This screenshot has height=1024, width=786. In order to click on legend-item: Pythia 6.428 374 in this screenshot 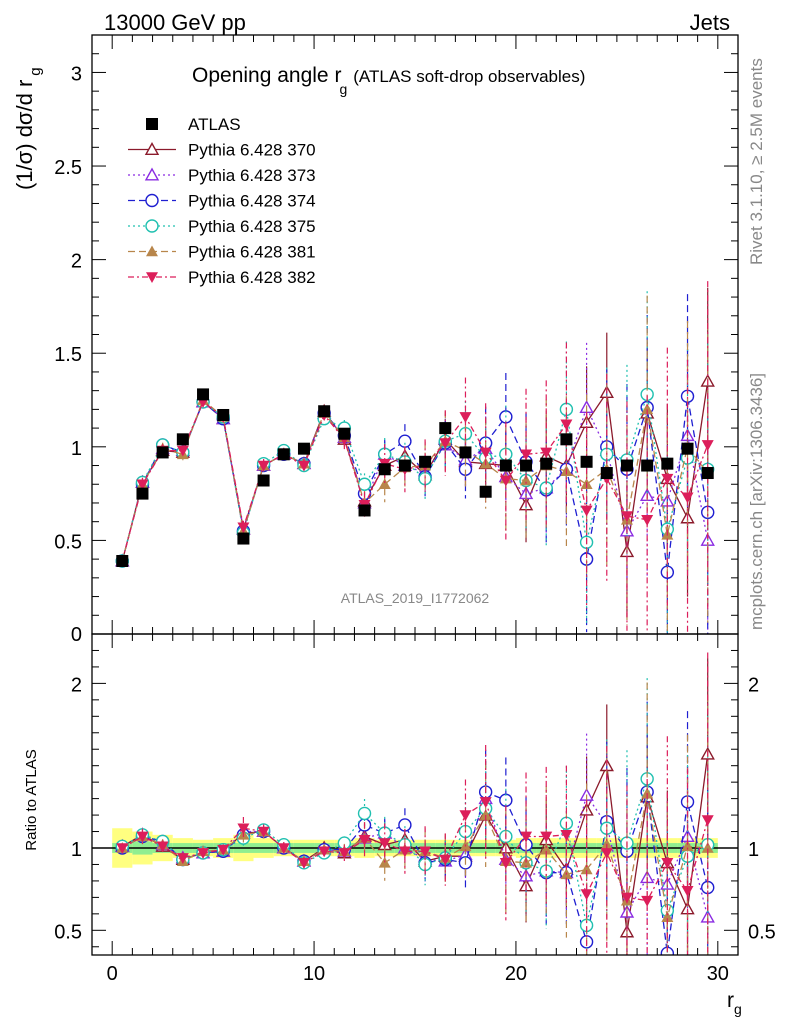, I will do `click(222, 201)`.